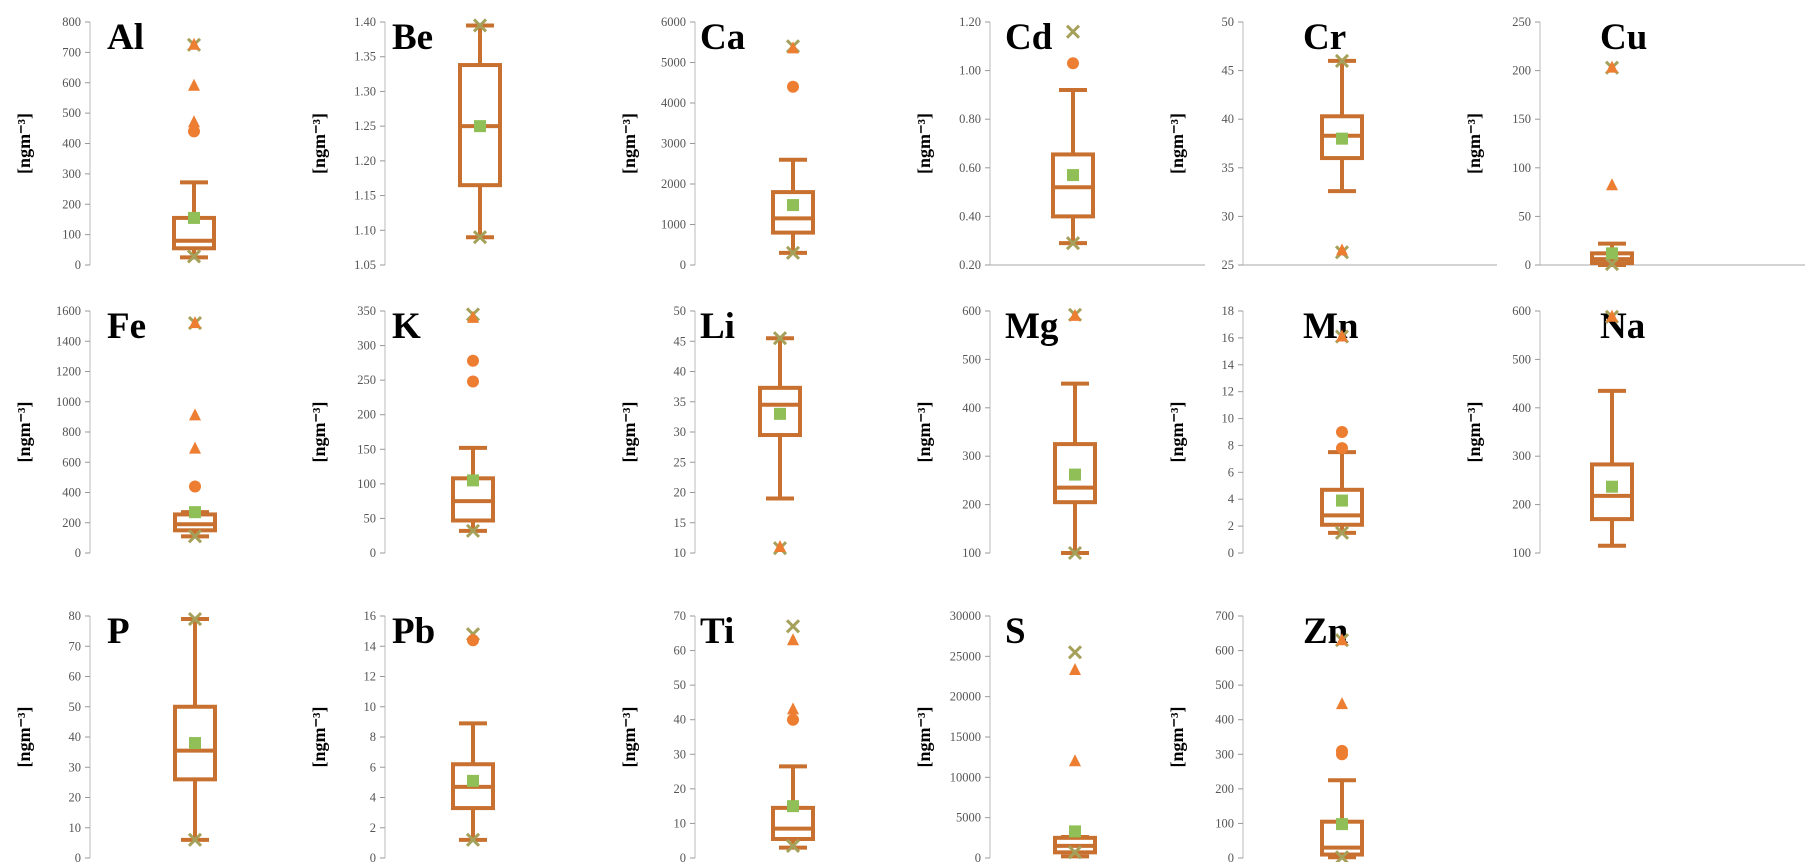 This screenshot has width=1805, height=862. Describe the element at coordinates (75, 616) in the screenshot. I see `y-tick-label: 80` at that location.